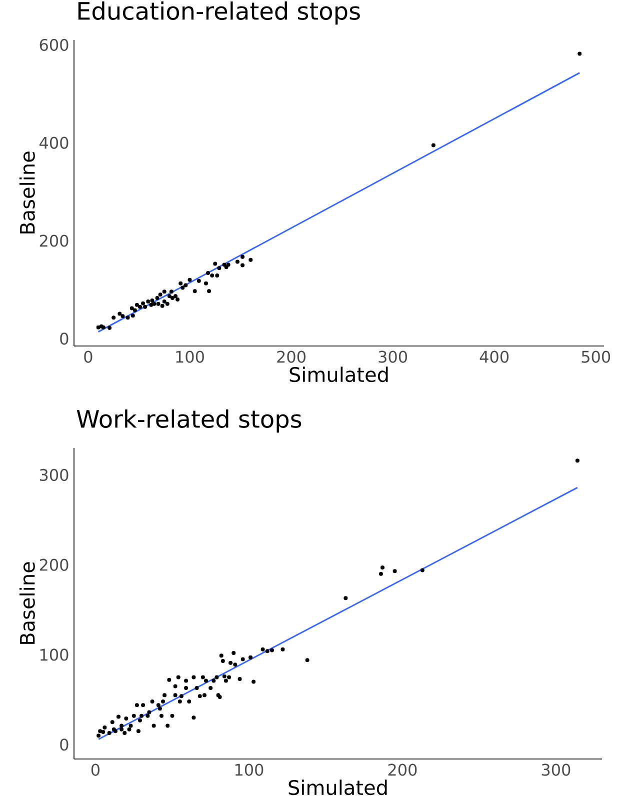 The width and height of the screenshot is (626, 799). Describe the element at coordinates (54, 142) in the screenshot. I see `y-tick-label: 400` at that location.